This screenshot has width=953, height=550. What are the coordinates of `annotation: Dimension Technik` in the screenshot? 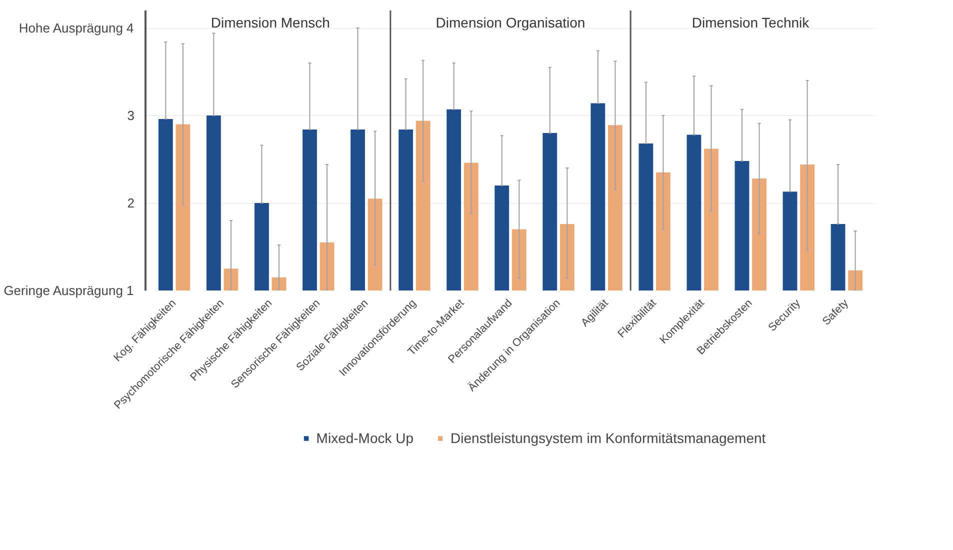 It's located at (751, 22).